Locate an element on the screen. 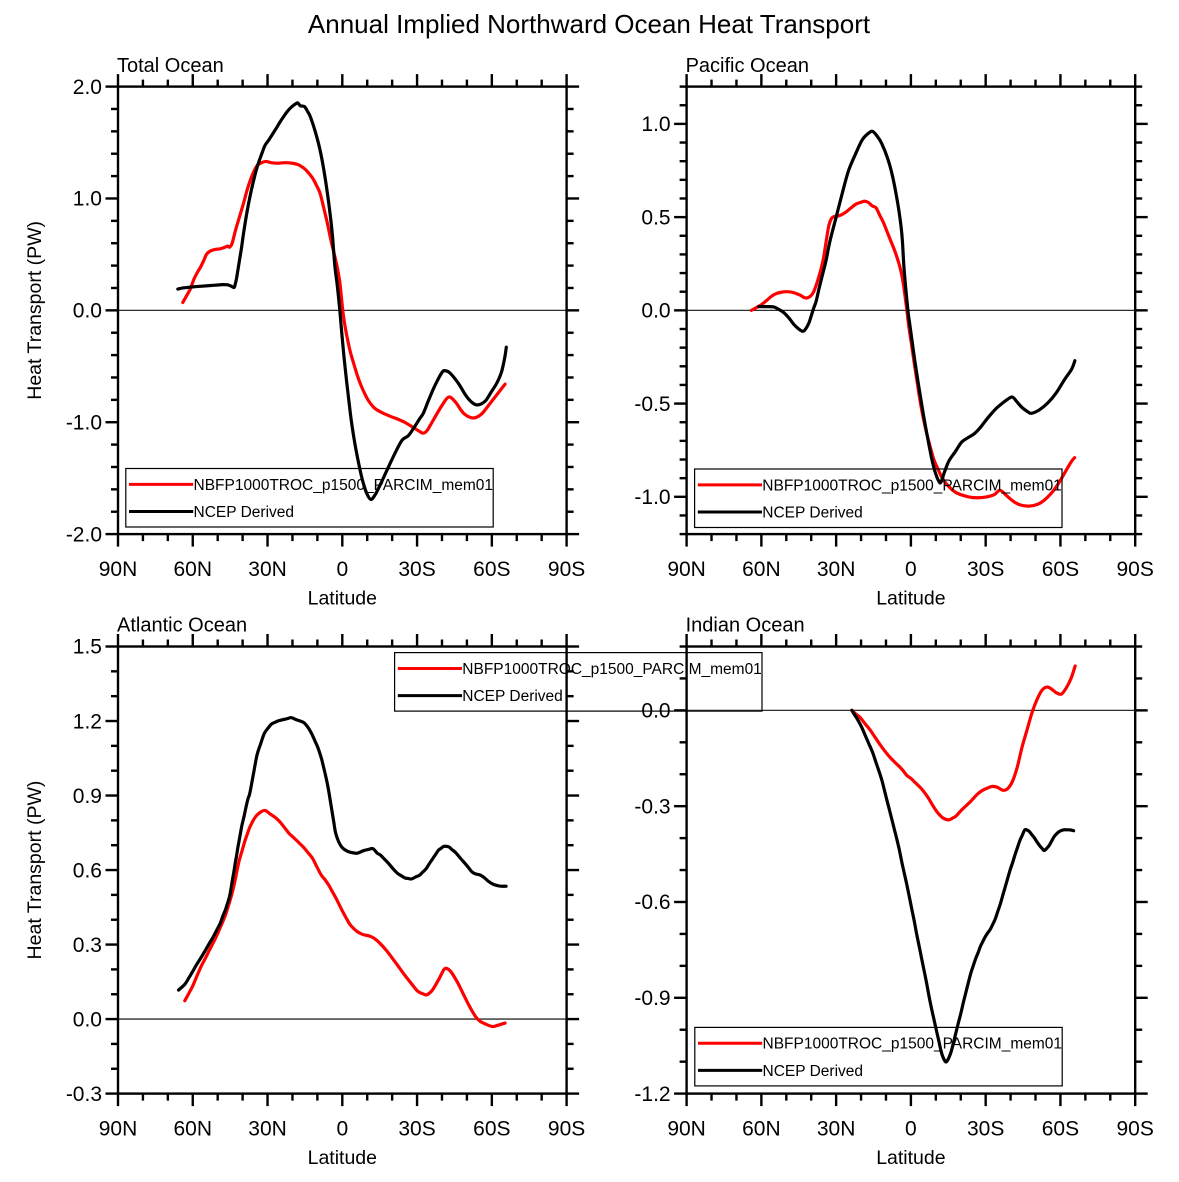 Image resolution: width=1179 pixels, height=1182 pixels. x-axis-title-total: Latitude is located at coordinates (342, 599).